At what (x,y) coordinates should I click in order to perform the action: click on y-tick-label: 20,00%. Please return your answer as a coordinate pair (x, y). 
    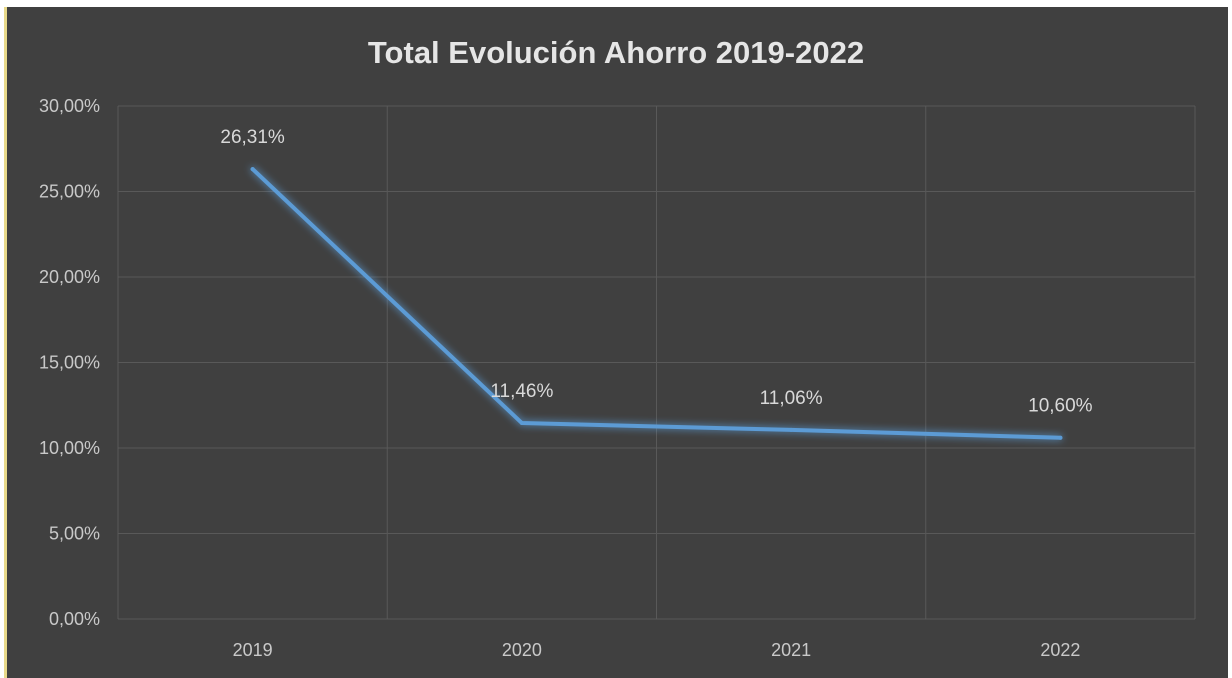
    Looking at the image, I should click on (69, 277).